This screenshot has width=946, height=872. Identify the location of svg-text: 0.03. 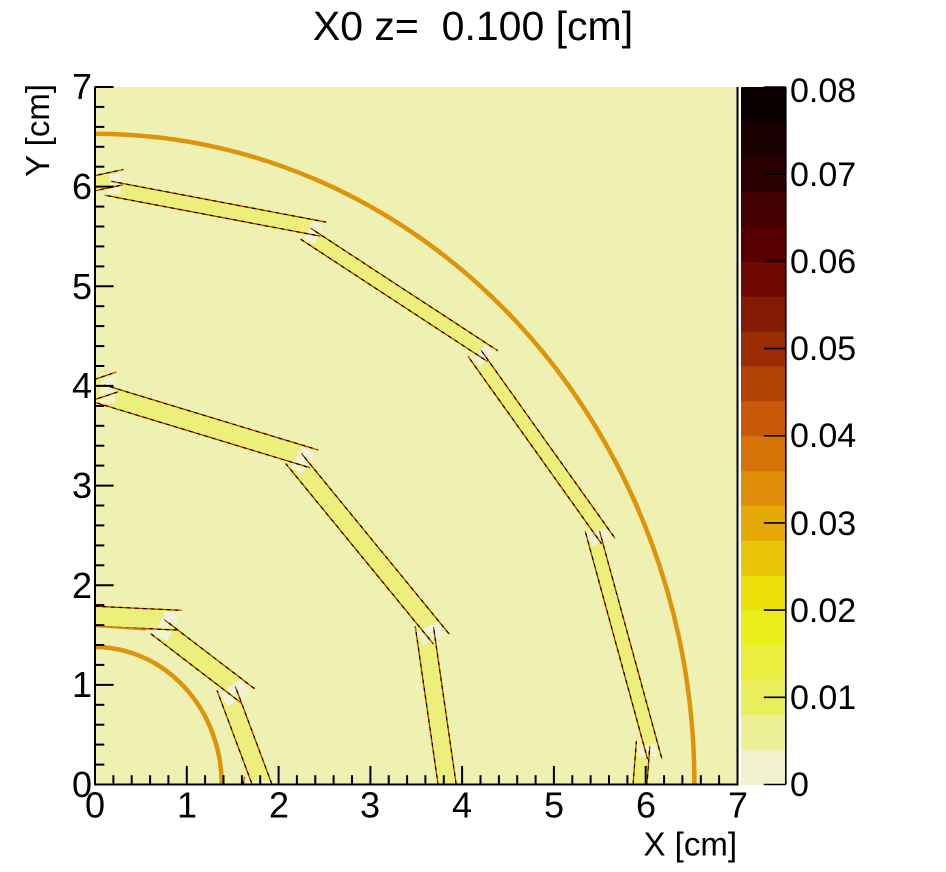
(823, 524).